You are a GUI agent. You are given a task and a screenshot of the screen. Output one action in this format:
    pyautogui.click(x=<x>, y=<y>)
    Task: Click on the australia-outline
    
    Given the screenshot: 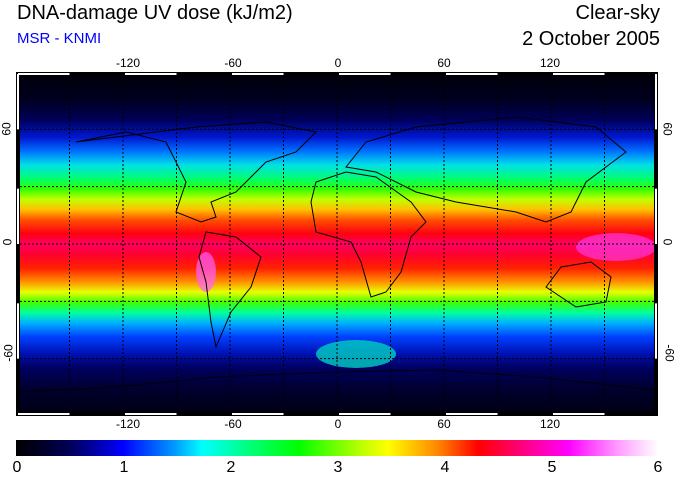 What is the action you would take?
    pyautogui.click(x=578, y=284)
    